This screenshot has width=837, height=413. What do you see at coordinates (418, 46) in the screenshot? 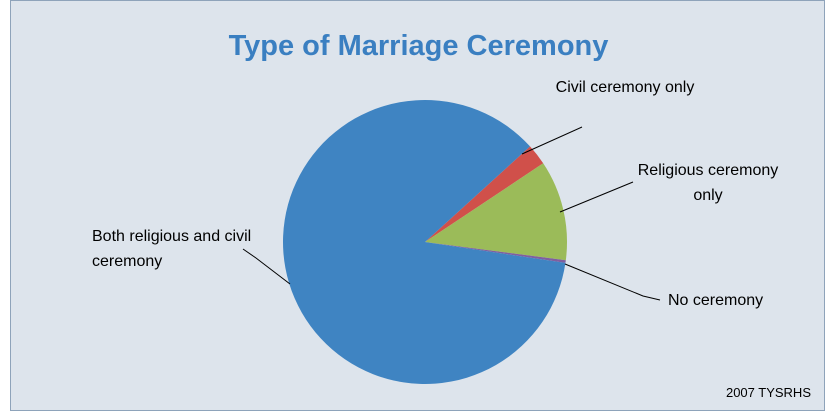
I see `chart-title: Type of Marriage Ceremony` at bounding box center [418, 46].